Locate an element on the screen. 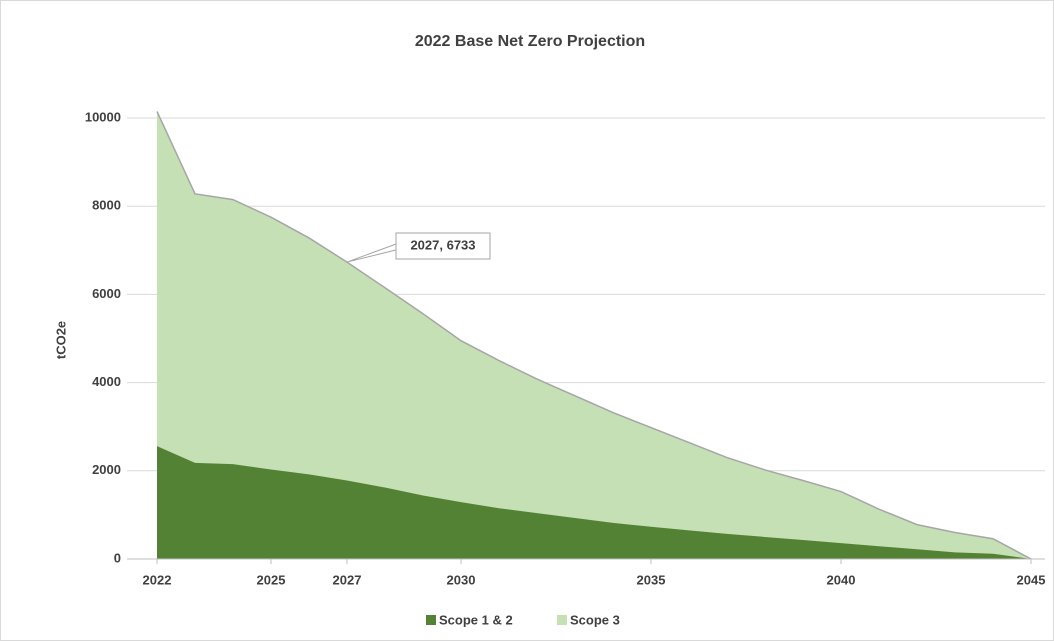 The image size is (1054, 641). x-tick-label: 2040 is located at coordinates (841, 579).